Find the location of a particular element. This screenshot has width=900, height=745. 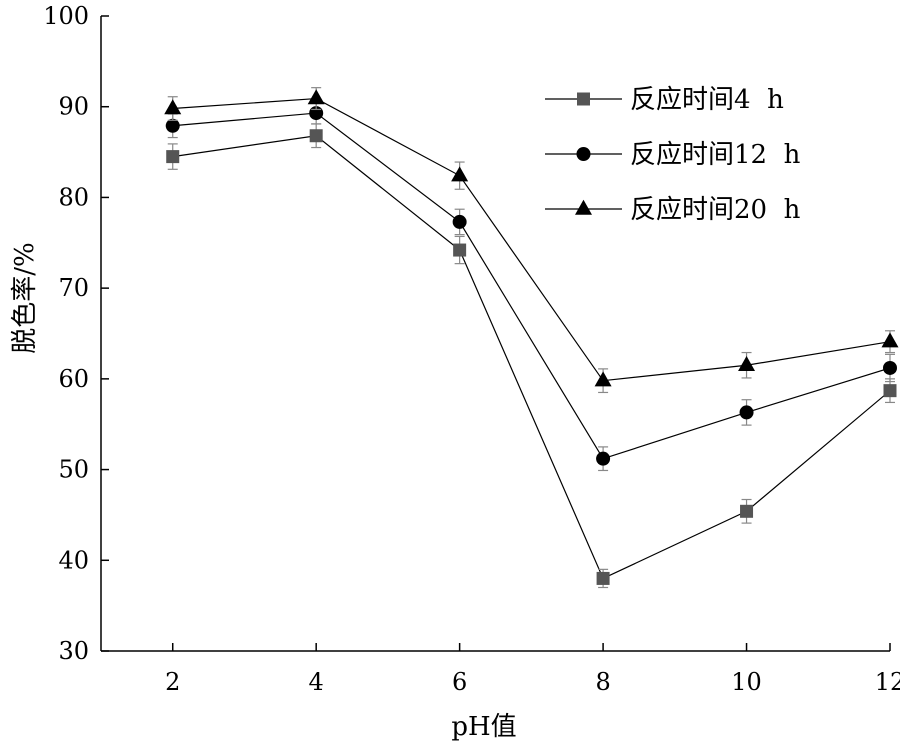

y-tick-label: 40 is located at coordinates (73, 560).